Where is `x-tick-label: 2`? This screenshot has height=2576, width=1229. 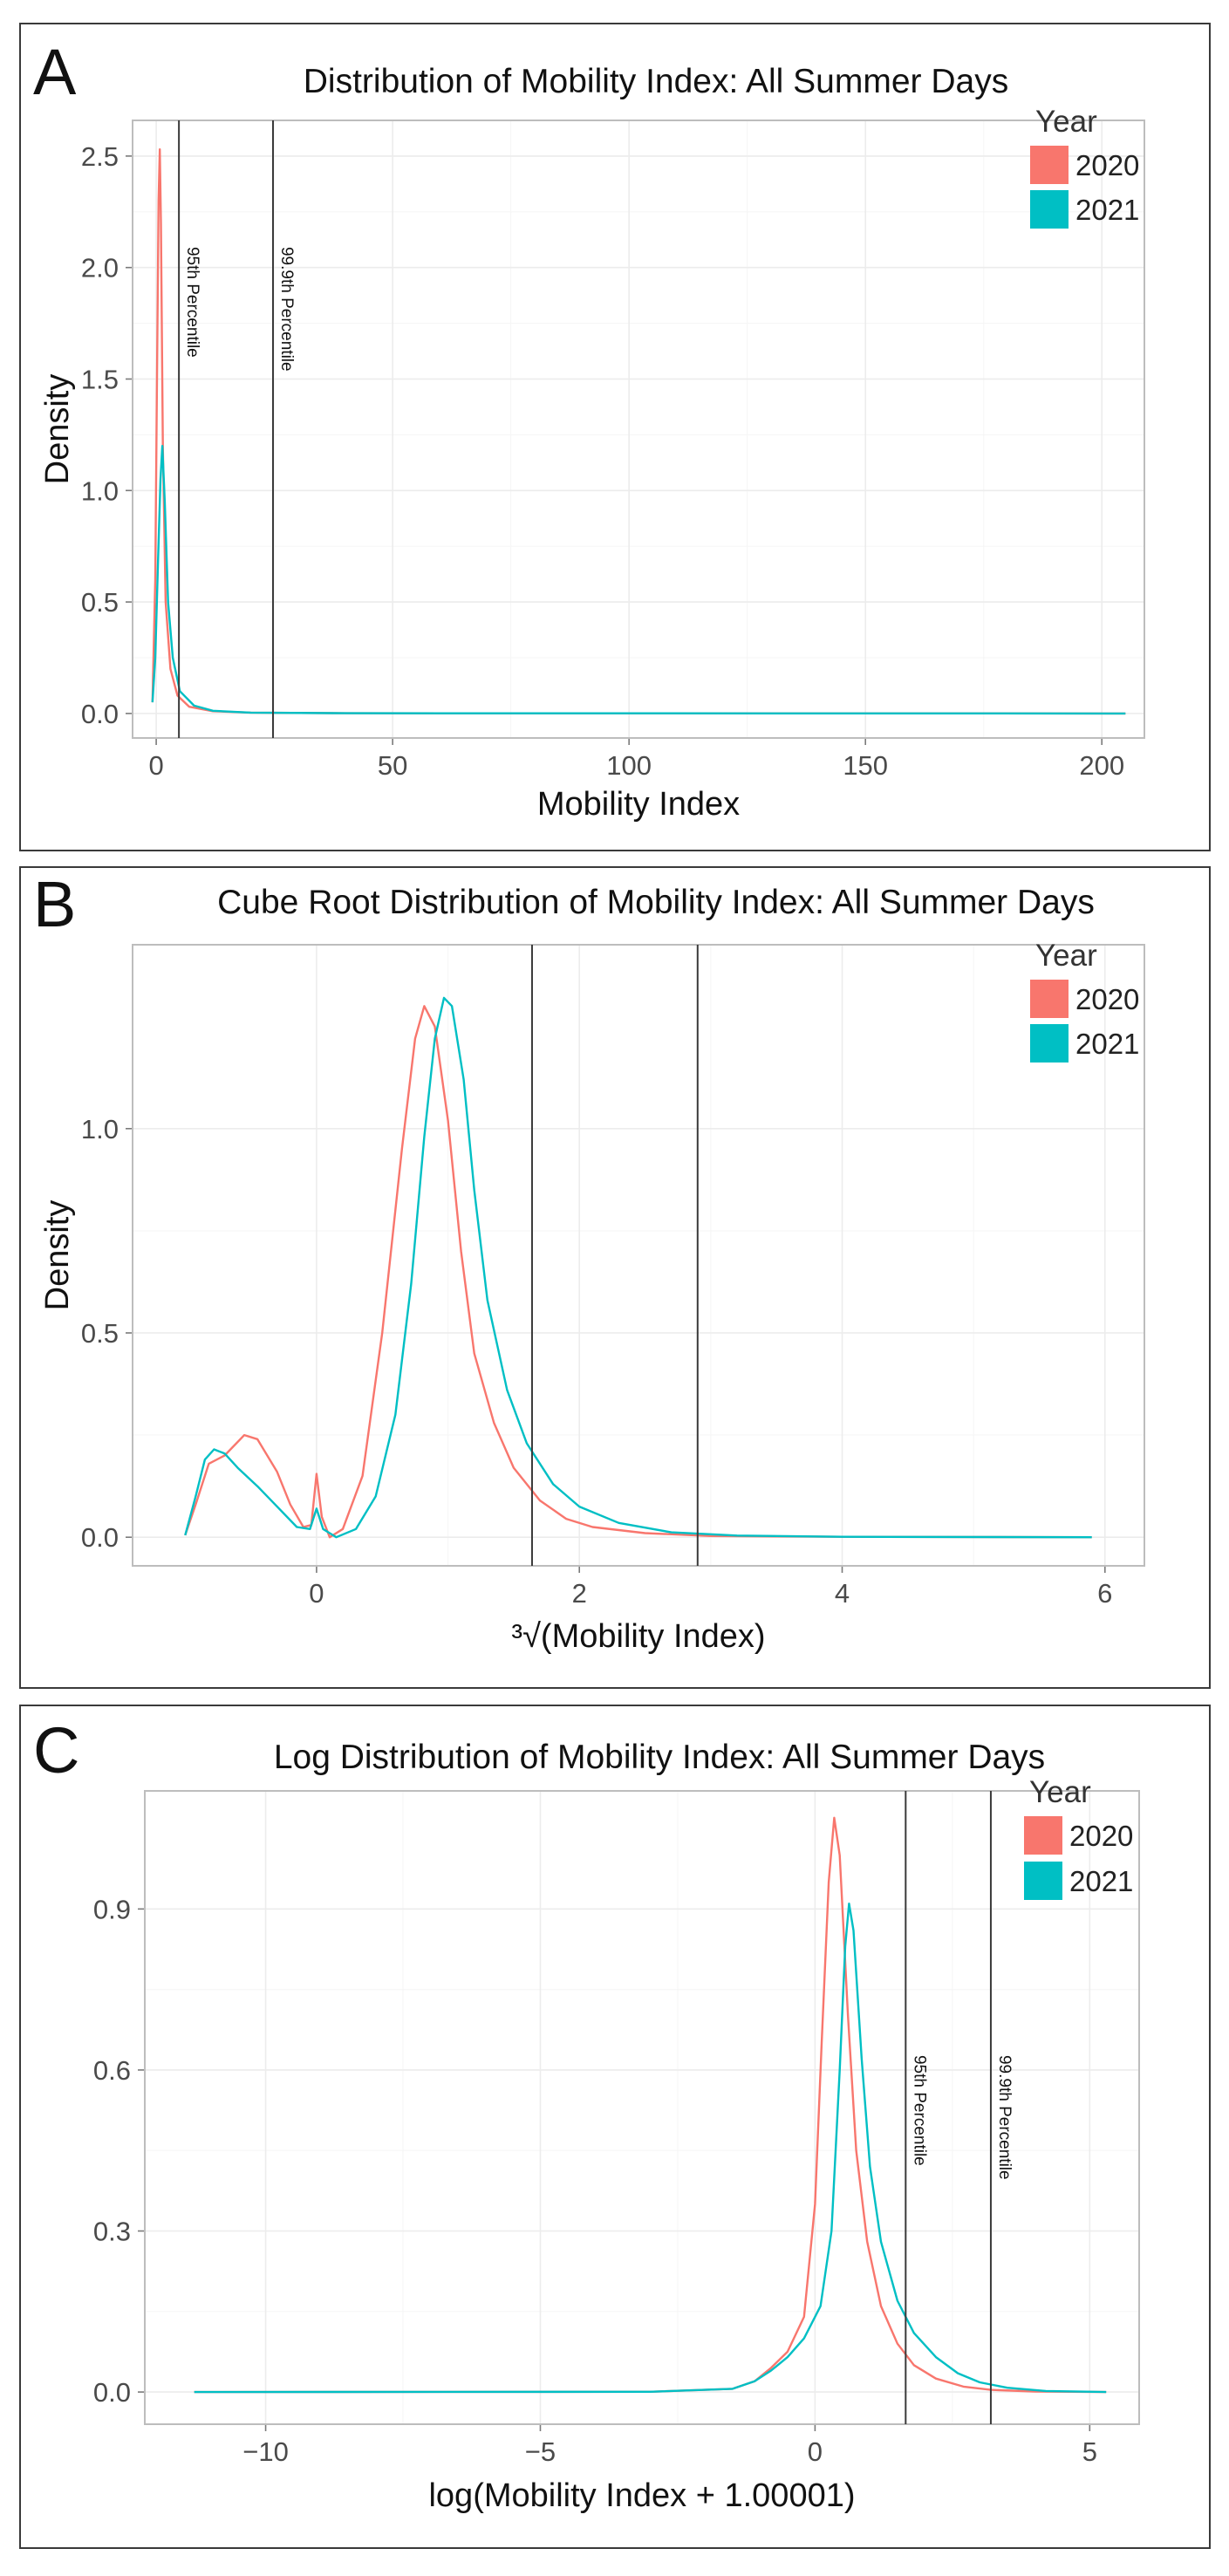 x-tick-label: 2 is located at coordinates (579, 1593).